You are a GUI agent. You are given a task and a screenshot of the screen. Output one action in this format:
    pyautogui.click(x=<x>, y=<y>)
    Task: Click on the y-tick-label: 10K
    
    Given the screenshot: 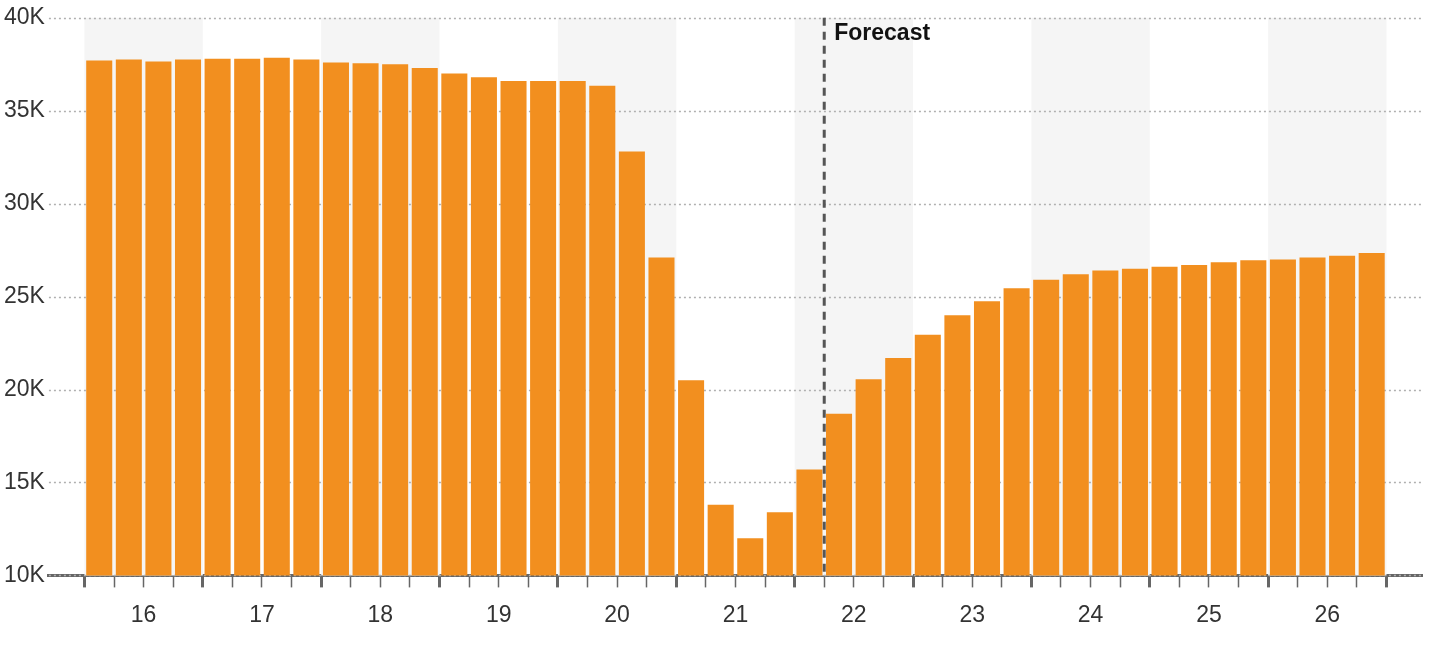 What is the action you would take?
    pyautogui.click(x=24, y=573)
    